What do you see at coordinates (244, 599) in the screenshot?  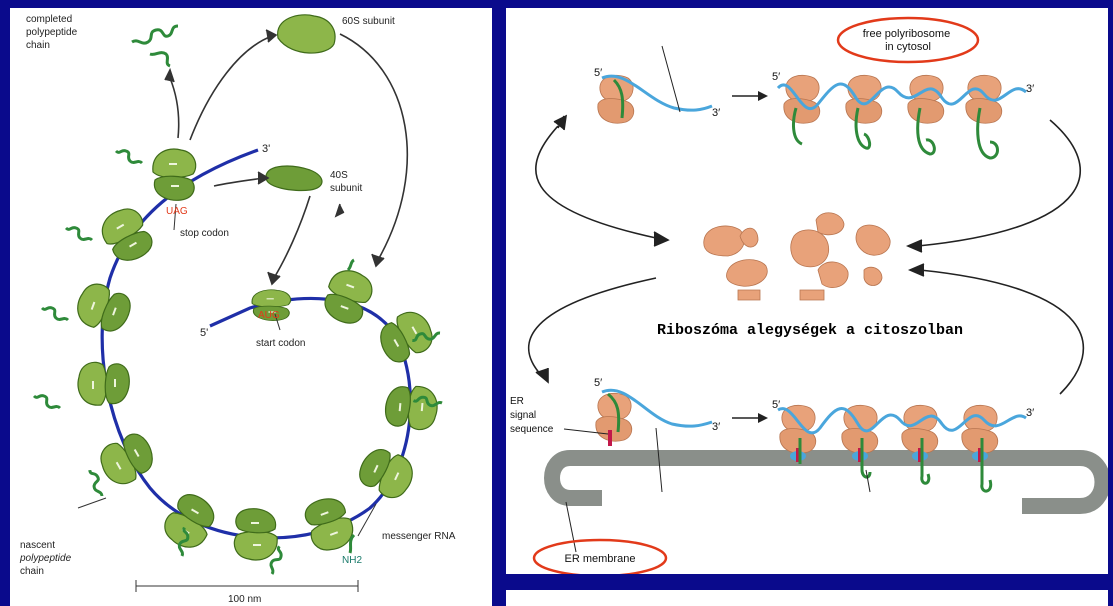 I see `scale-label: 100 nm` at bounding box center [244, 599].